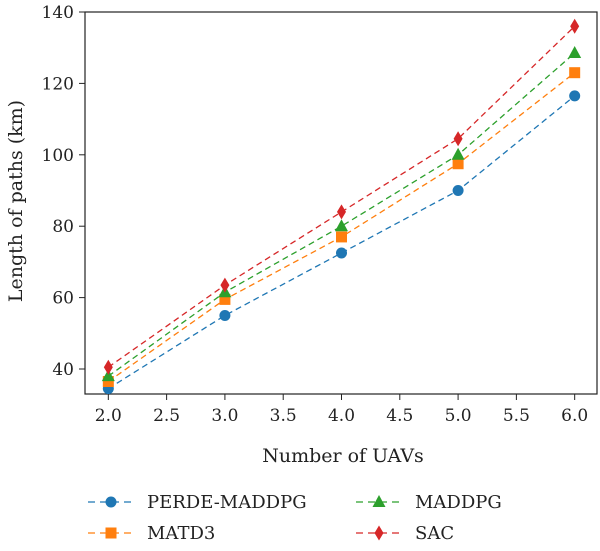 The image size is (600, 551). What do you see at coordinates (181, 533) in the screenshot?
I see `legend-label: MATD3` at bounding box center [181, 533].